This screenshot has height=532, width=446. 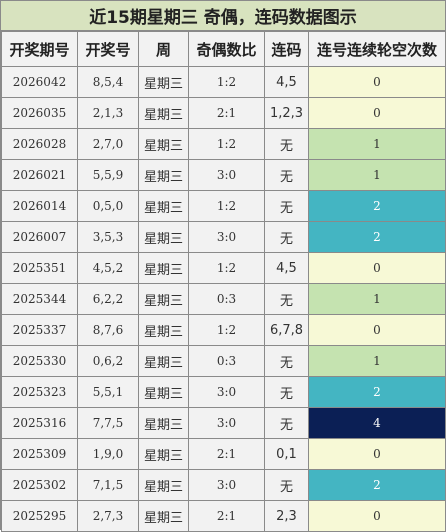 What do you see at coordinates (108, 454) in the screenshot?
I see `numbers-cell: 1,9,0` at bounding box center [108, 454].